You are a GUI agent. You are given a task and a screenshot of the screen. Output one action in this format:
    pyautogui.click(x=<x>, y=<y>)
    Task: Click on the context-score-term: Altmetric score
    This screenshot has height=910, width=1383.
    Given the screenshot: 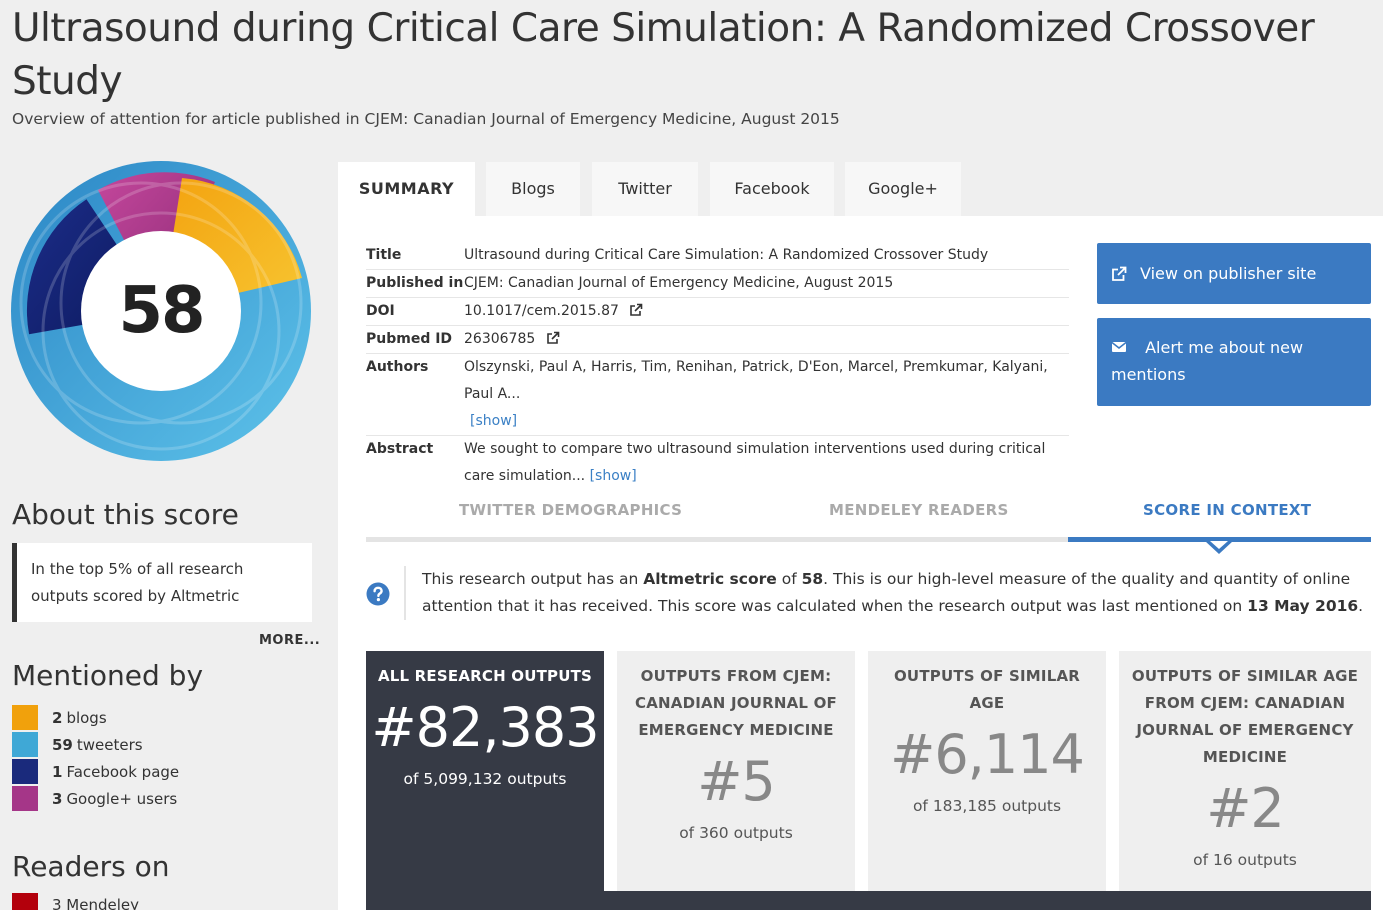 What is the action you would take?
    pyautogui.click(x=710, y=579)
    